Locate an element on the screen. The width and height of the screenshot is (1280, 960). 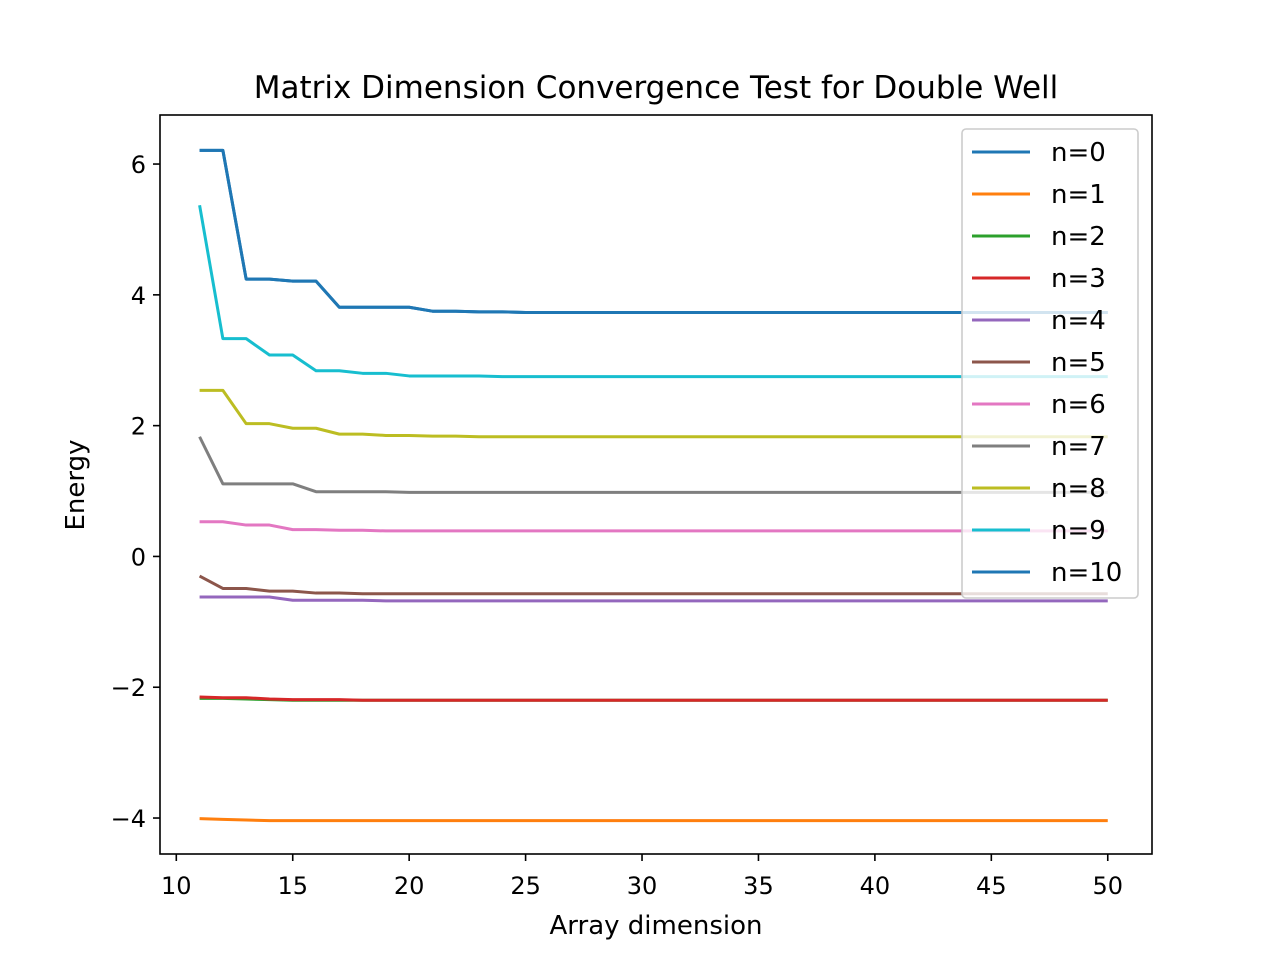
legend-label: n=0 is located at coordinates (1078, 153).